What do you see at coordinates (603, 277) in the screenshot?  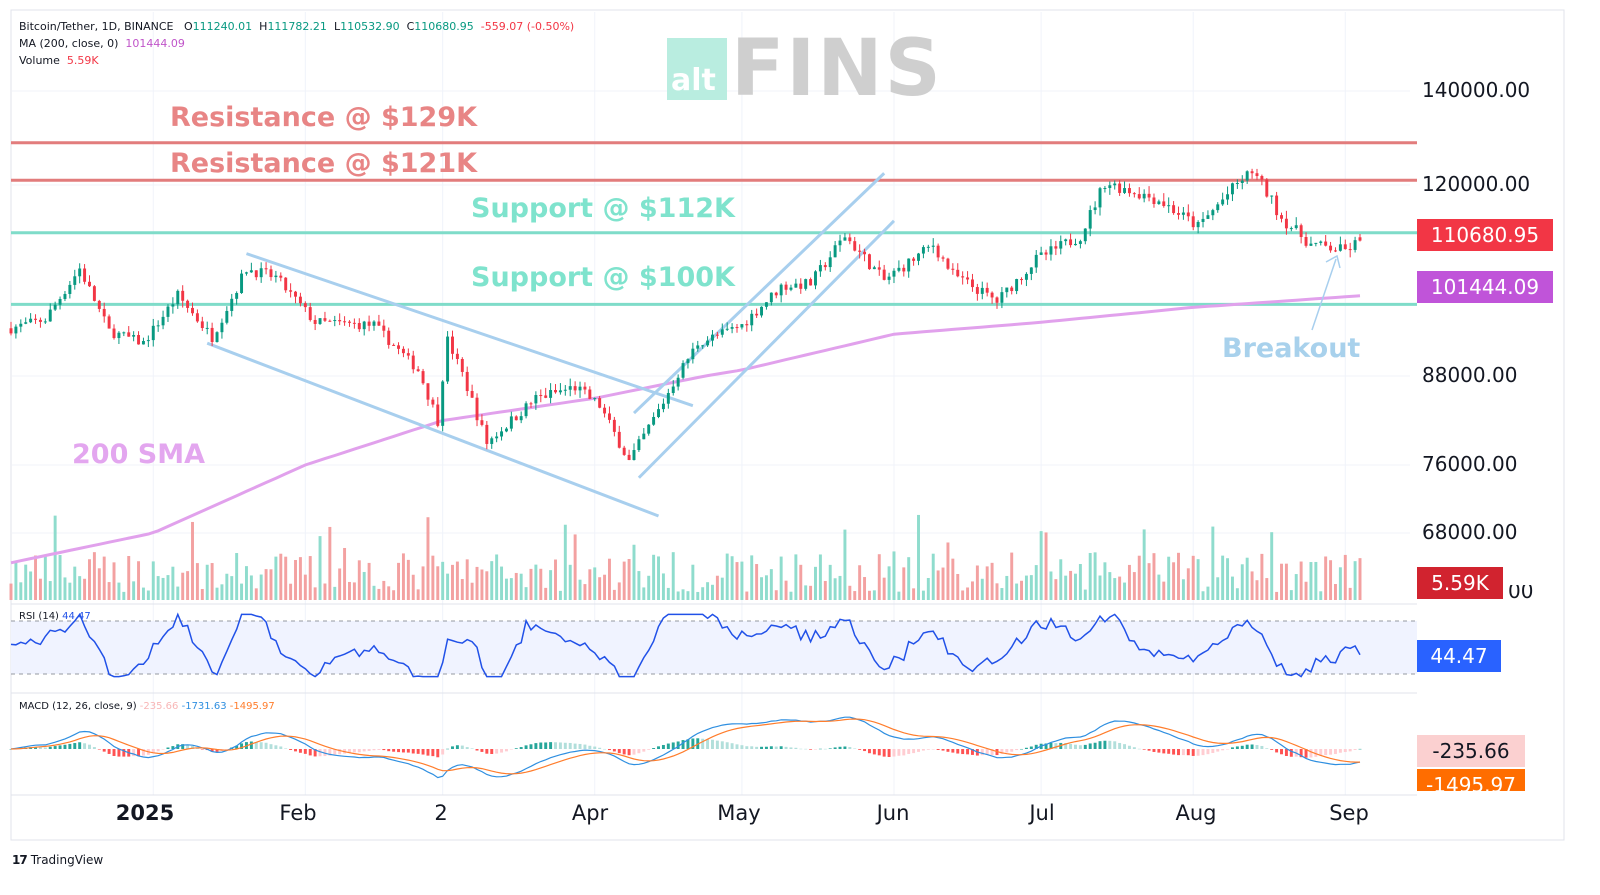 I see `annotation-support-100k: Support @ $100K` at bounding box center [603, 277].